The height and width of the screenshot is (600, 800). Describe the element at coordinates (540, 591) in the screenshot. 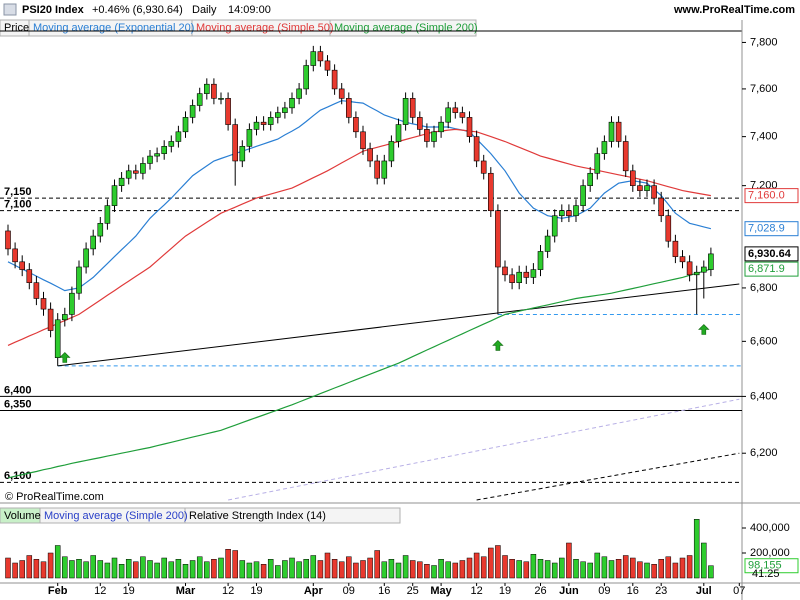

I see `x-tick-label: 26` at that location.